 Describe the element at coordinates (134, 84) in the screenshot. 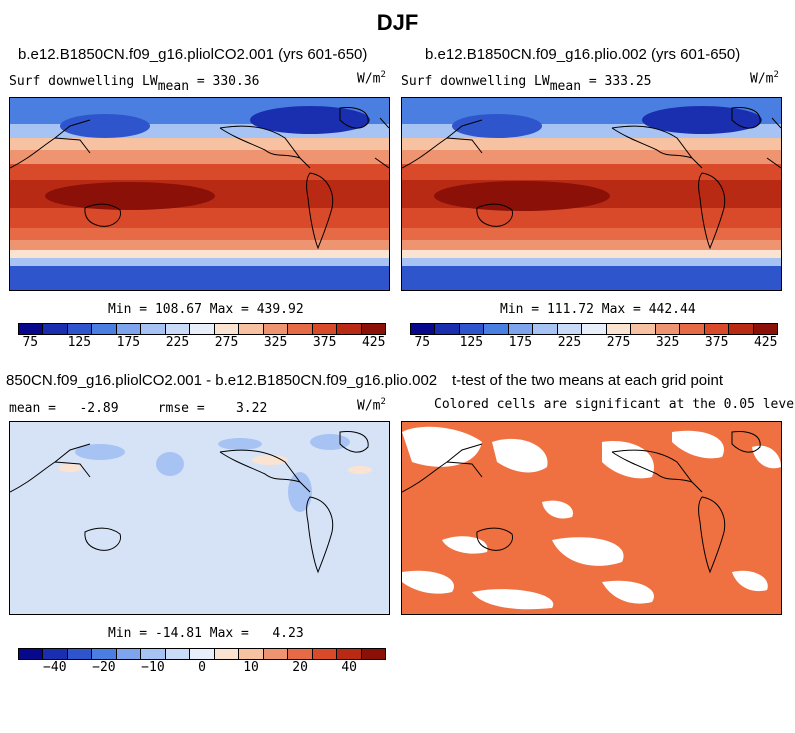

I see `panel1-field-label: Surf downwelling LWmean = 330.36` at that location.